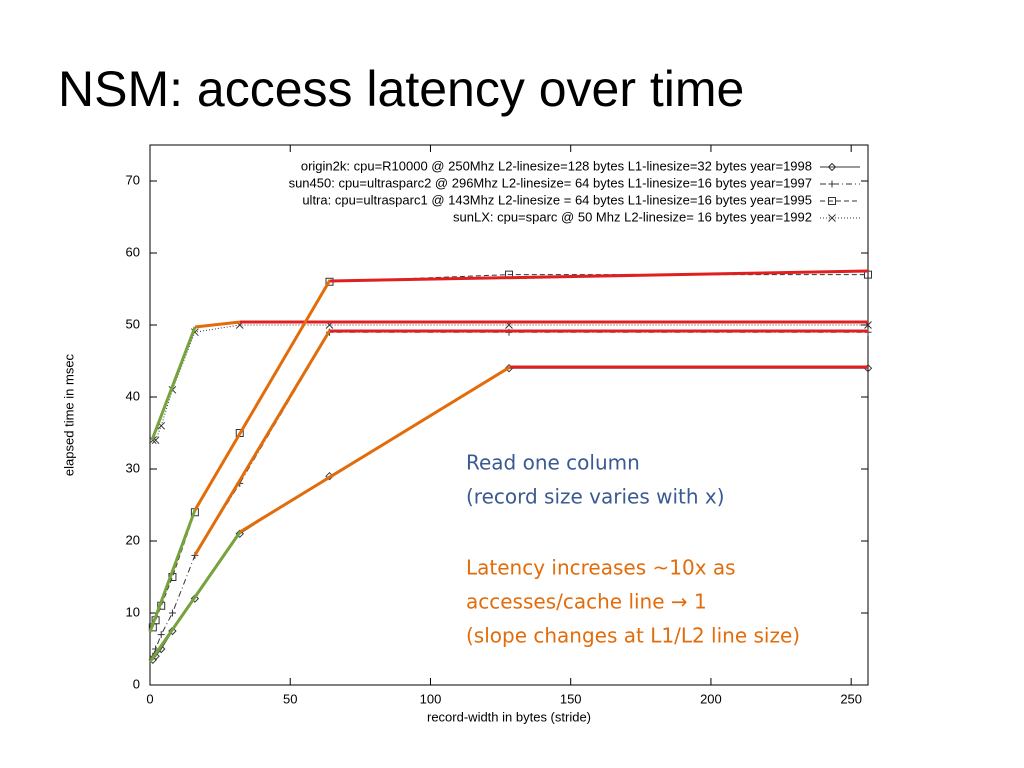  Describe the element at coordinates (133, 251) in the screenshot. I see `y-tick-label: 60` at that location.